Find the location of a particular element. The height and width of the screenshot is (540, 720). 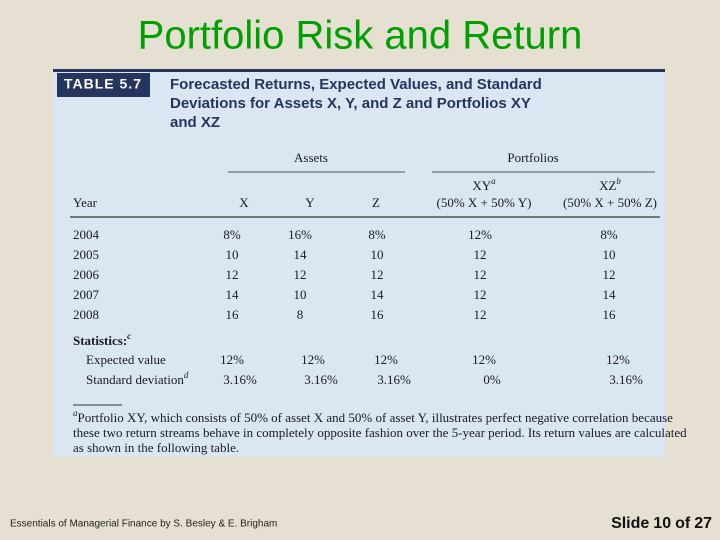

footnote-line: as shown in the following table. is located at coordinates (156, 447).